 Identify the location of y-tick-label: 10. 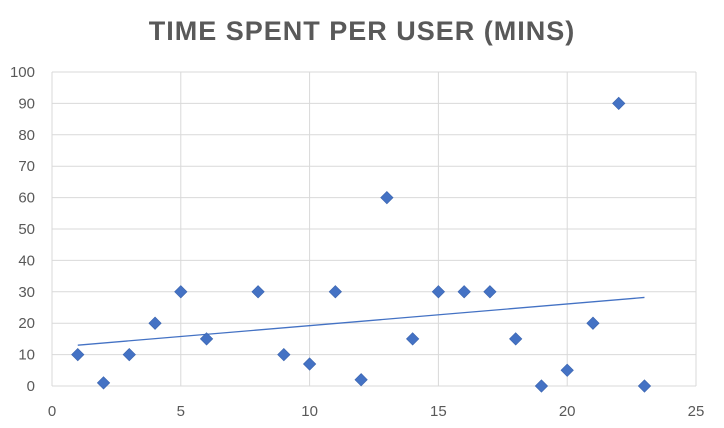
(26, 355).